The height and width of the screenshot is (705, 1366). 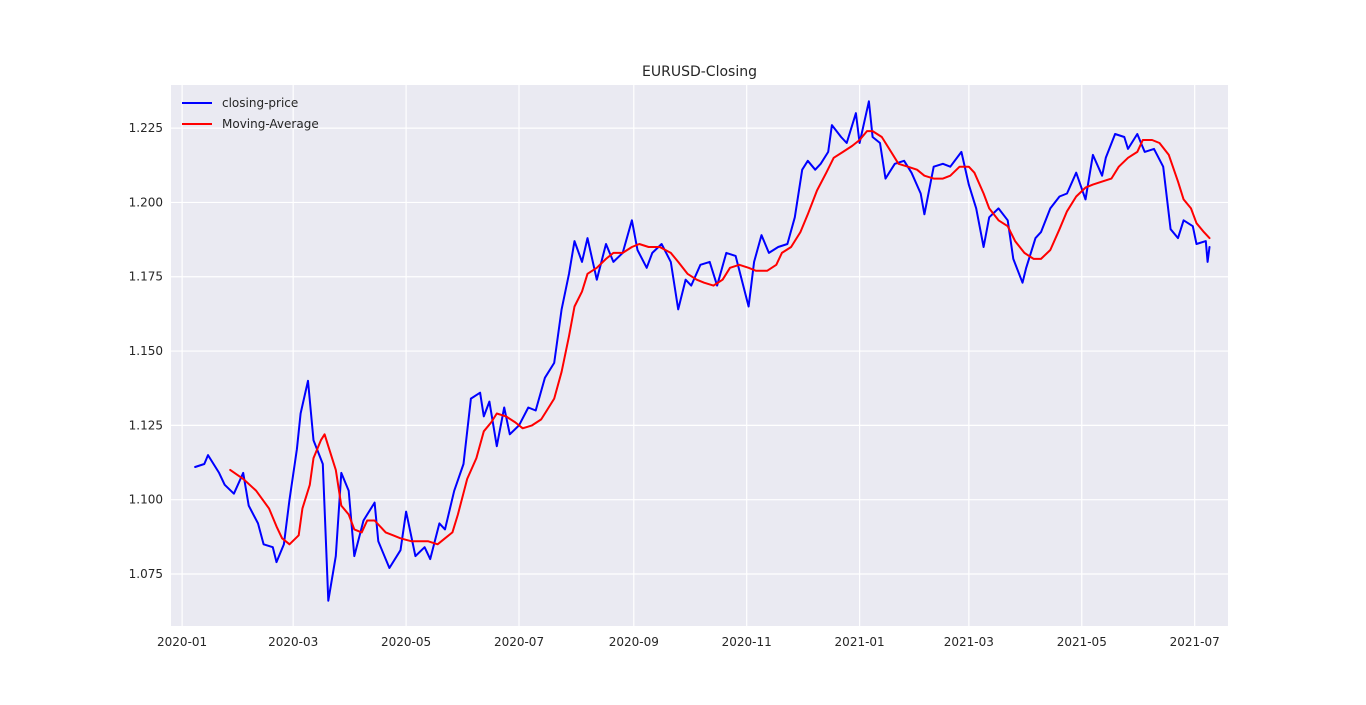 I want to click on x-tick-label: 2020-09, so click(x=634, y=642).